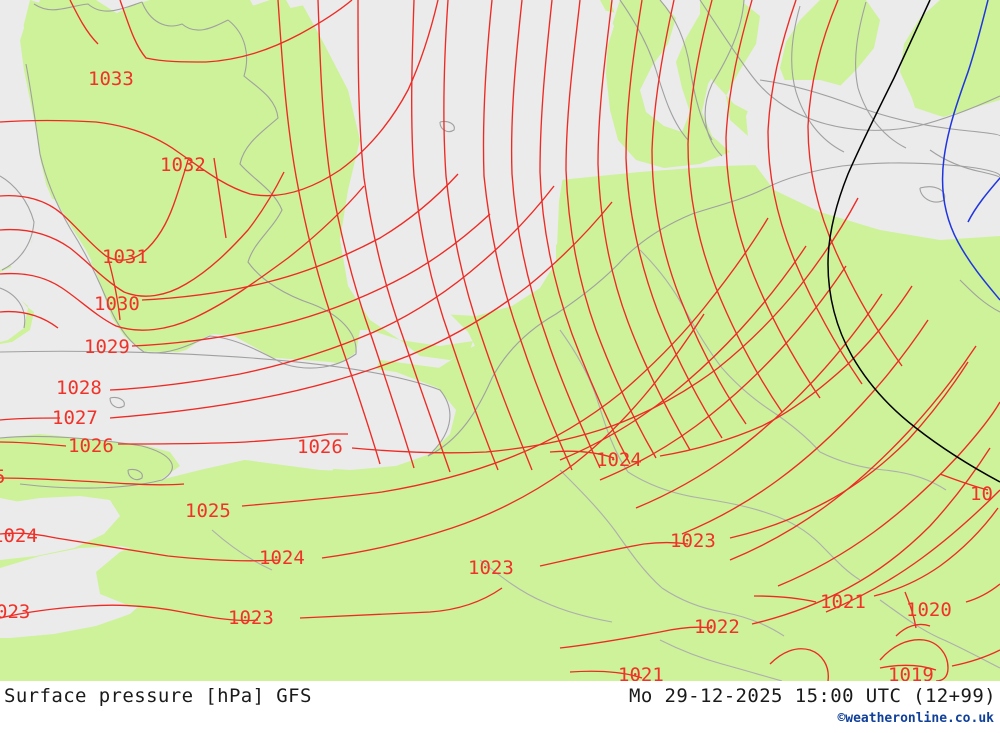  Describe the element at coordinates (232, 439) in the screenshot. I see `isobar-1026-mid` at that location.